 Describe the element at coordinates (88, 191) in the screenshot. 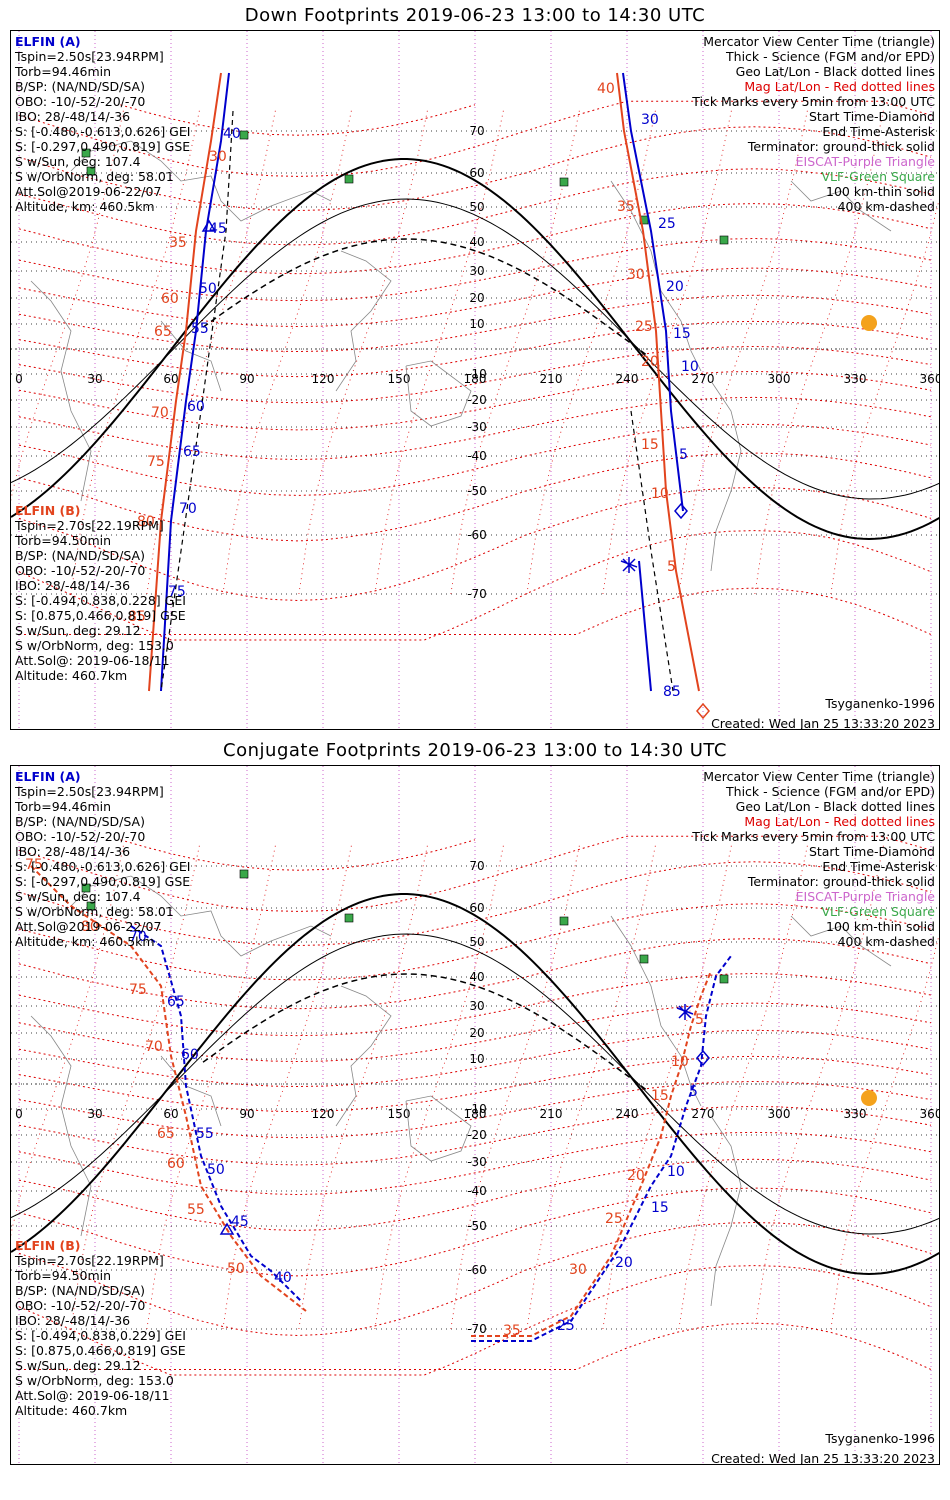

I see `info-line: Att.Sol@2019-06-22/07` at that location.